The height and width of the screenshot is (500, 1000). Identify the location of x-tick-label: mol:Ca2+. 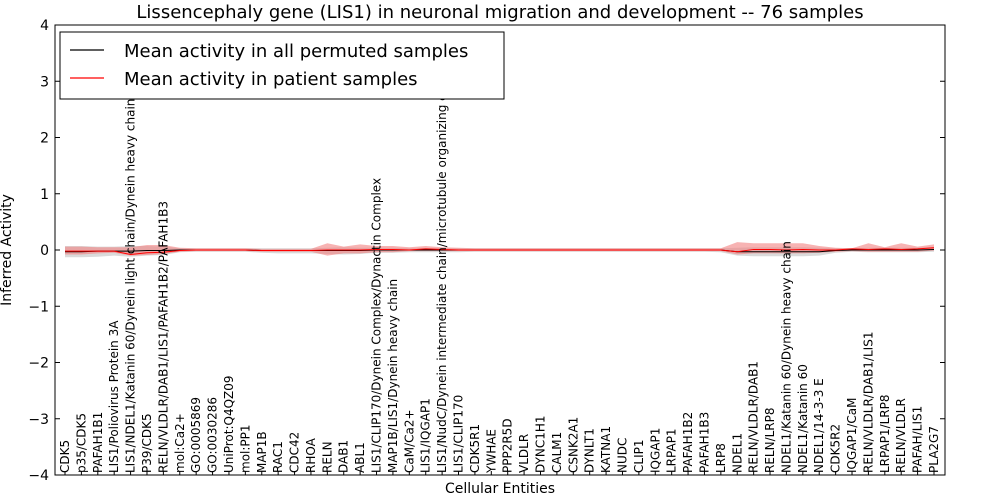
(180, 443).